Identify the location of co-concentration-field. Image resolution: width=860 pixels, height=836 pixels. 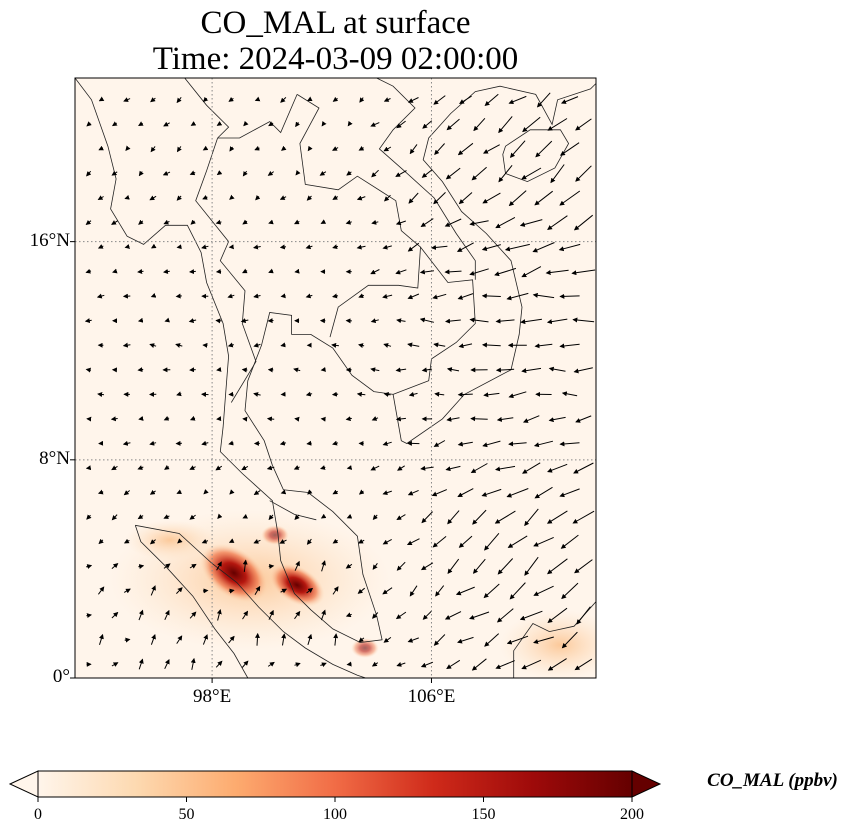
(353, 594).